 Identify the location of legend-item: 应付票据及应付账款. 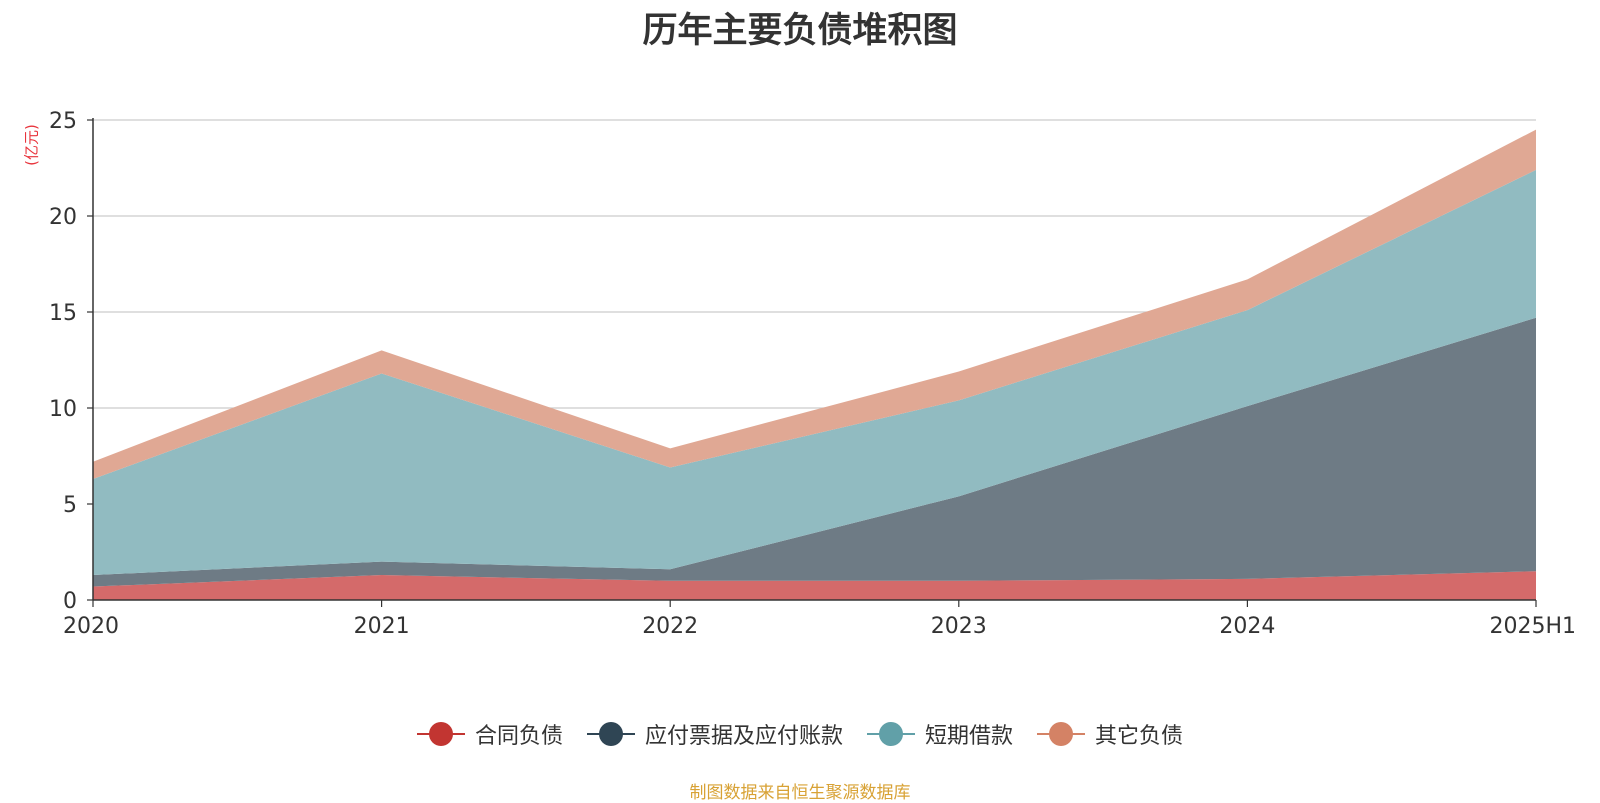
(714, 734).